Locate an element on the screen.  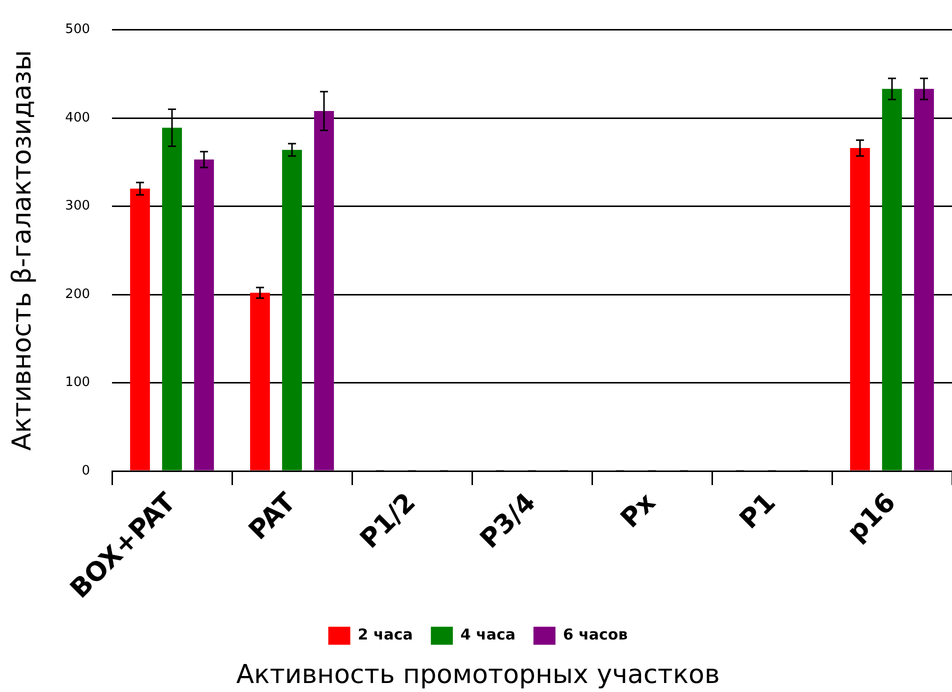
legend-label: 6 часов is located at coordinates (595, 635).